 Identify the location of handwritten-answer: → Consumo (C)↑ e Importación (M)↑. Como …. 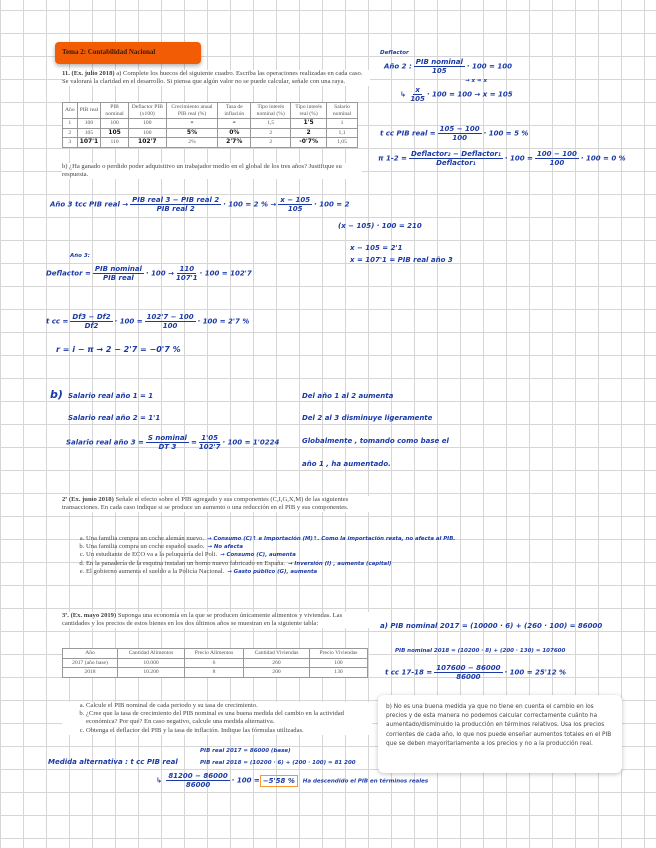
(331, 539).